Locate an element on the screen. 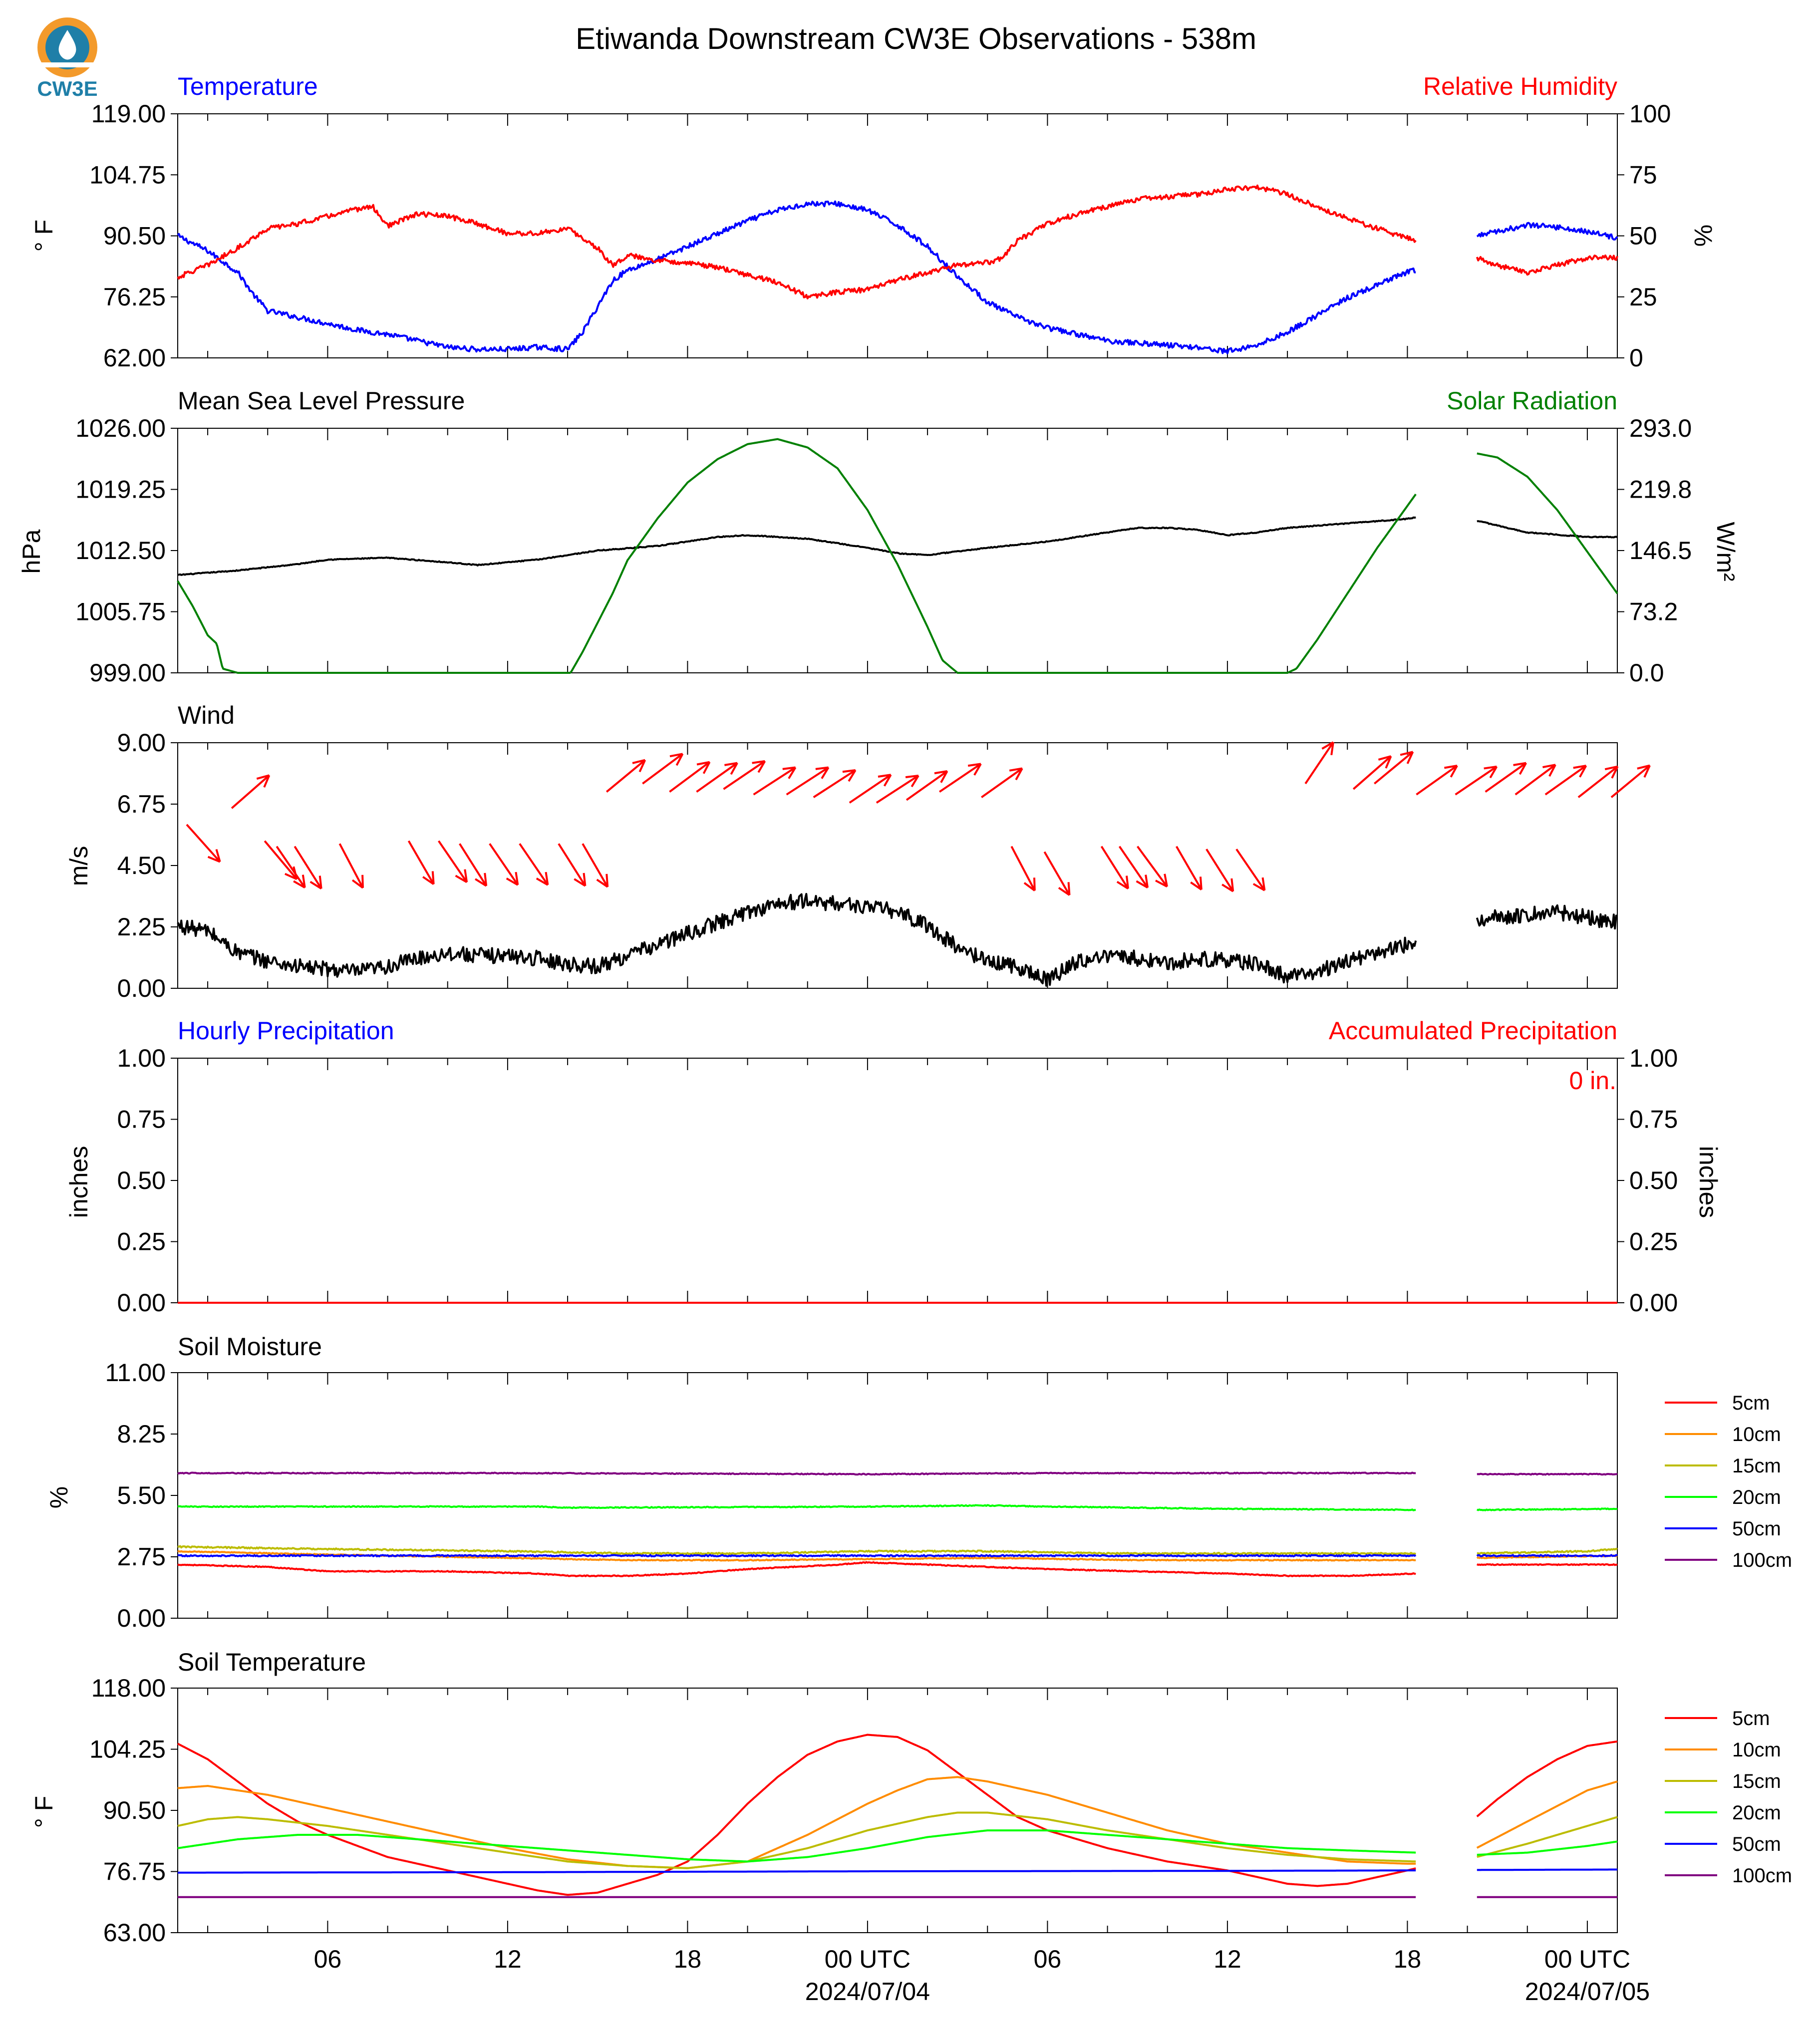  series-line-wind-speed is located at coordinates (897, 939).